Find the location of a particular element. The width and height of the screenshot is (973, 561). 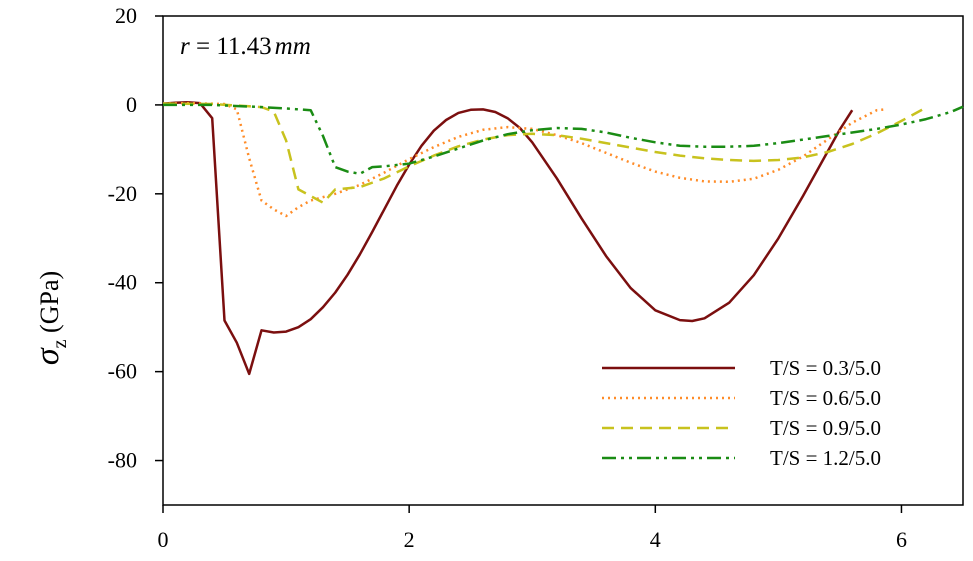

y-tick-label: -60 is located at coordinates (122, 371).